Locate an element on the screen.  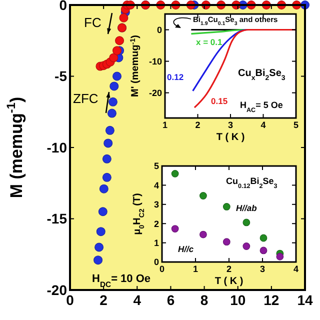
annotation: Cu$_{0.12}$Bi$_{2}$Se$_{3}$ is located at coordinates (252, 183).